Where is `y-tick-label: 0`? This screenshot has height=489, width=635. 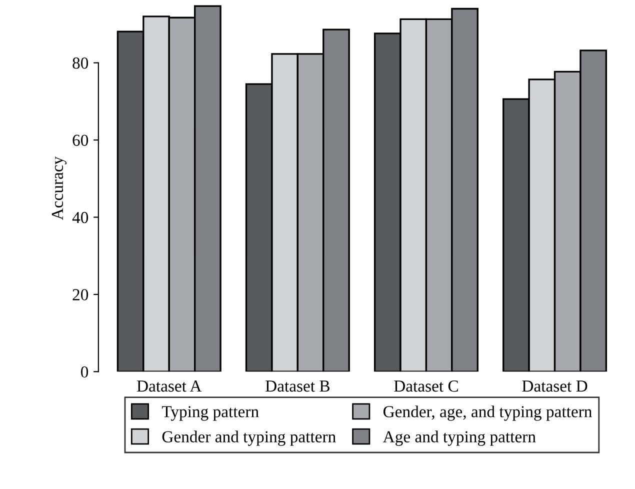
y-tick-label: 0 is located at coordinates (84, 372).